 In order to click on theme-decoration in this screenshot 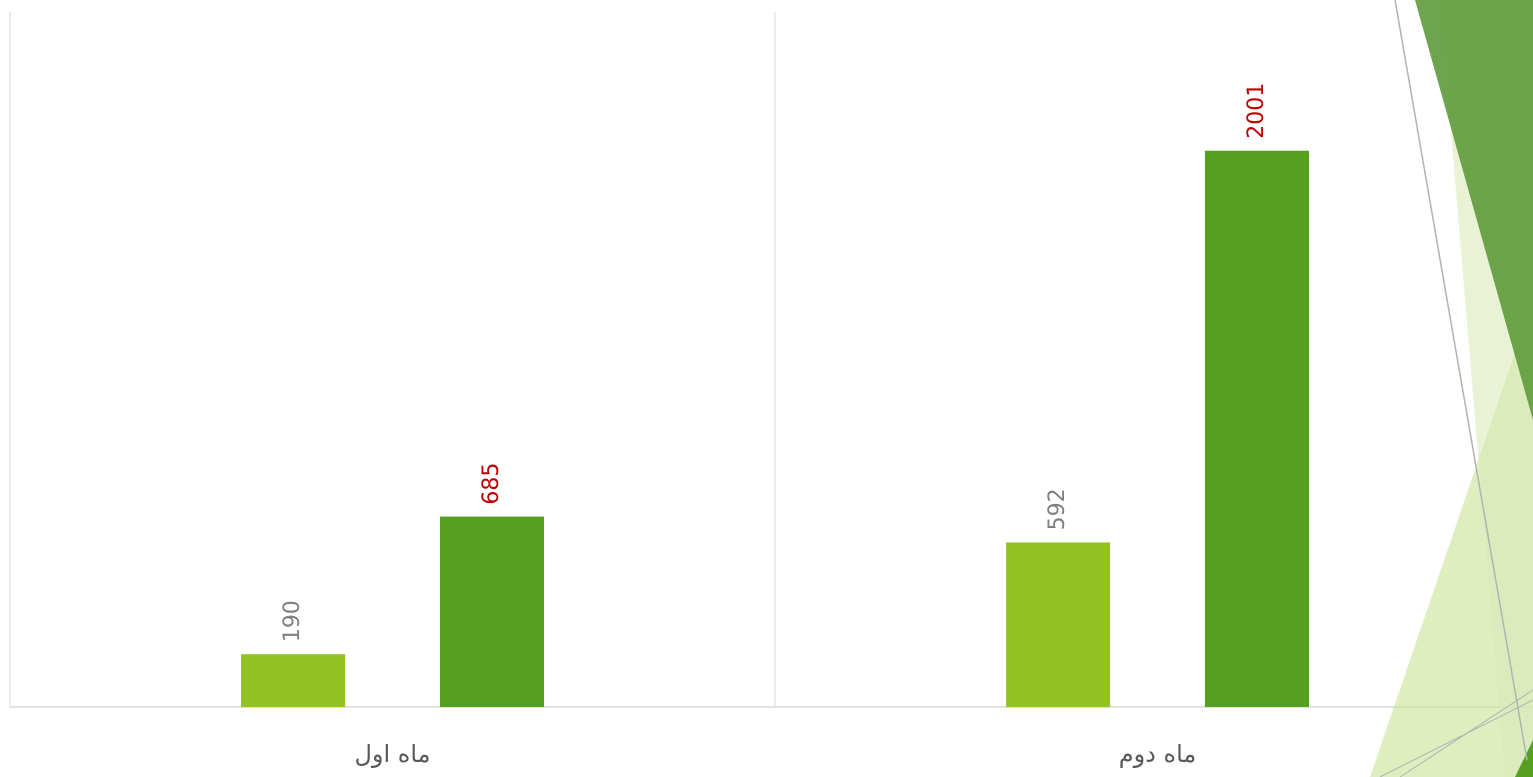, I will do `click(1451, 388)`.